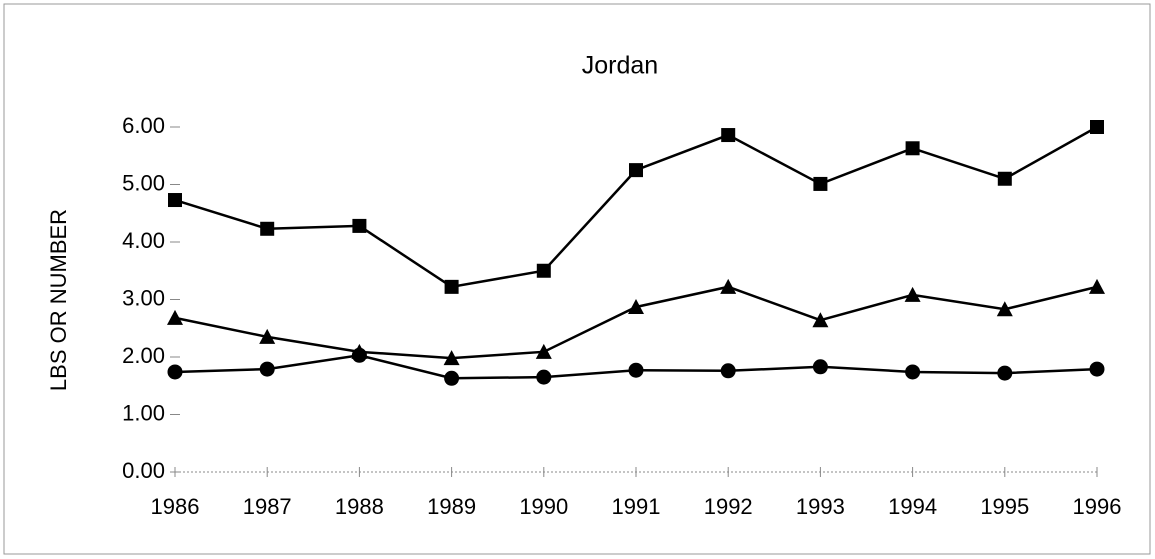 Image resolution: width=1155 pixels, height=559 pixels. Describe the element at coordinates (543, 506) in the screenshot. I see `x-tick-label: 1990` at that location.